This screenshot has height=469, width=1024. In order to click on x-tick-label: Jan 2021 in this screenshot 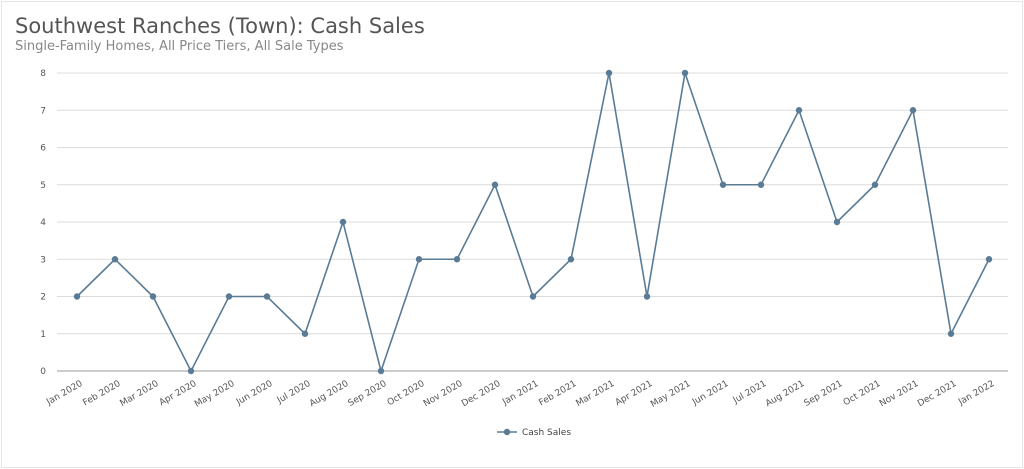, I will do `click(520, 393)`.